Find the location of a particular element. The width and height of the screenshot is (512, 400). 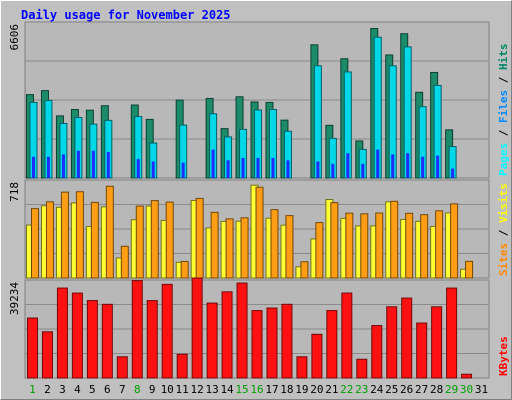

max-label: 6606 is located at coordinates (14, 37).